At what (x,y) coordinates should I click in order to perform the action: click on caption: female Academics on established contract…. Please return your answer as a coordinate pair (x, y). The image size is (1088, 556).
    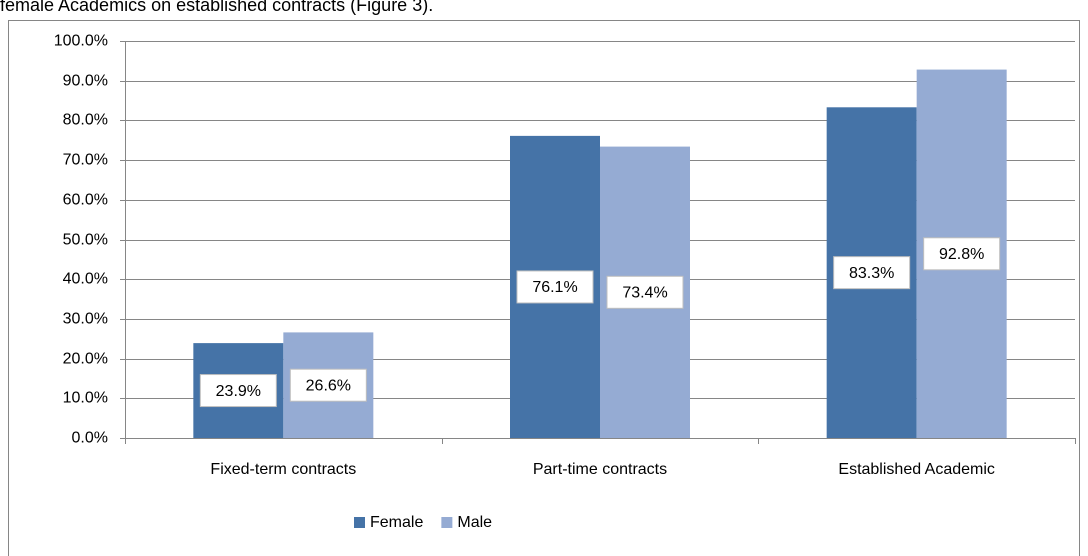
    Looking at the image, I should click on (216, 7).